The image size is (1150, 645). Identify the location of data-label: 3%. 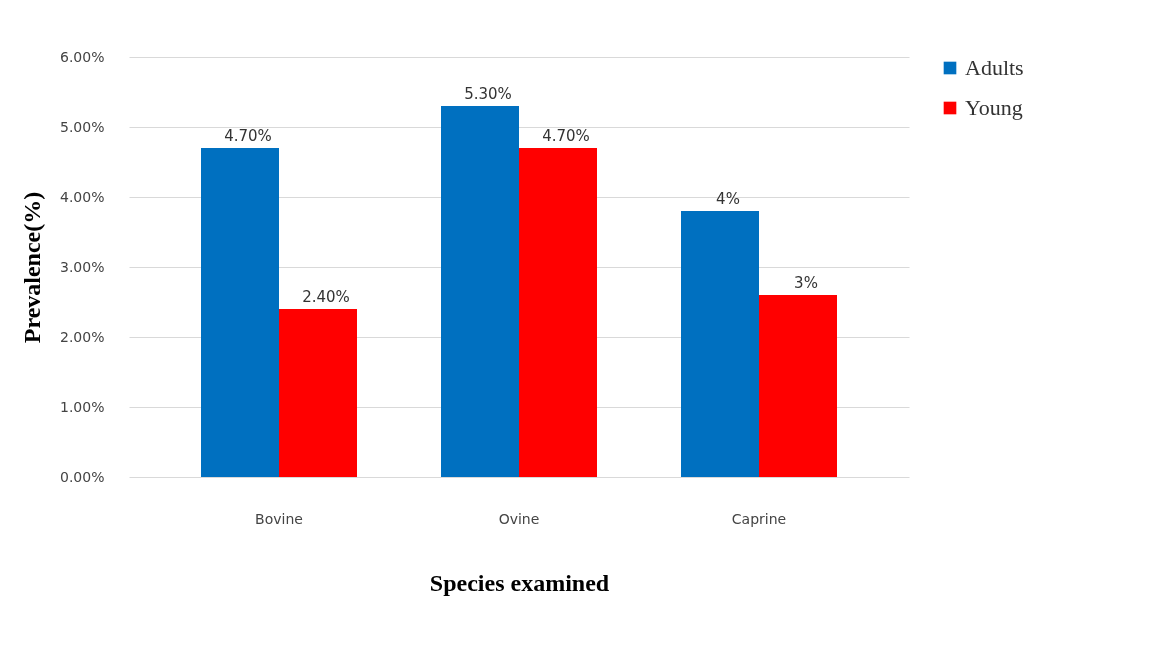
(806, 283).